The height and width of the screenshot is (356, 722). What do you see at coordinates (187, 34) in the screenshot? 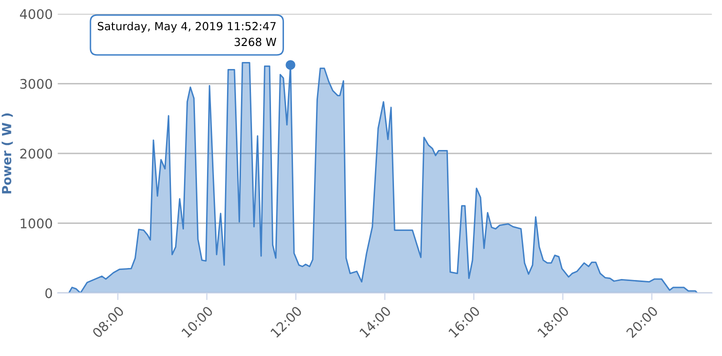
I see `annotation: Saturday, May 4, 2019 11:52:47 3268 W` at bounding box center [187, 34].